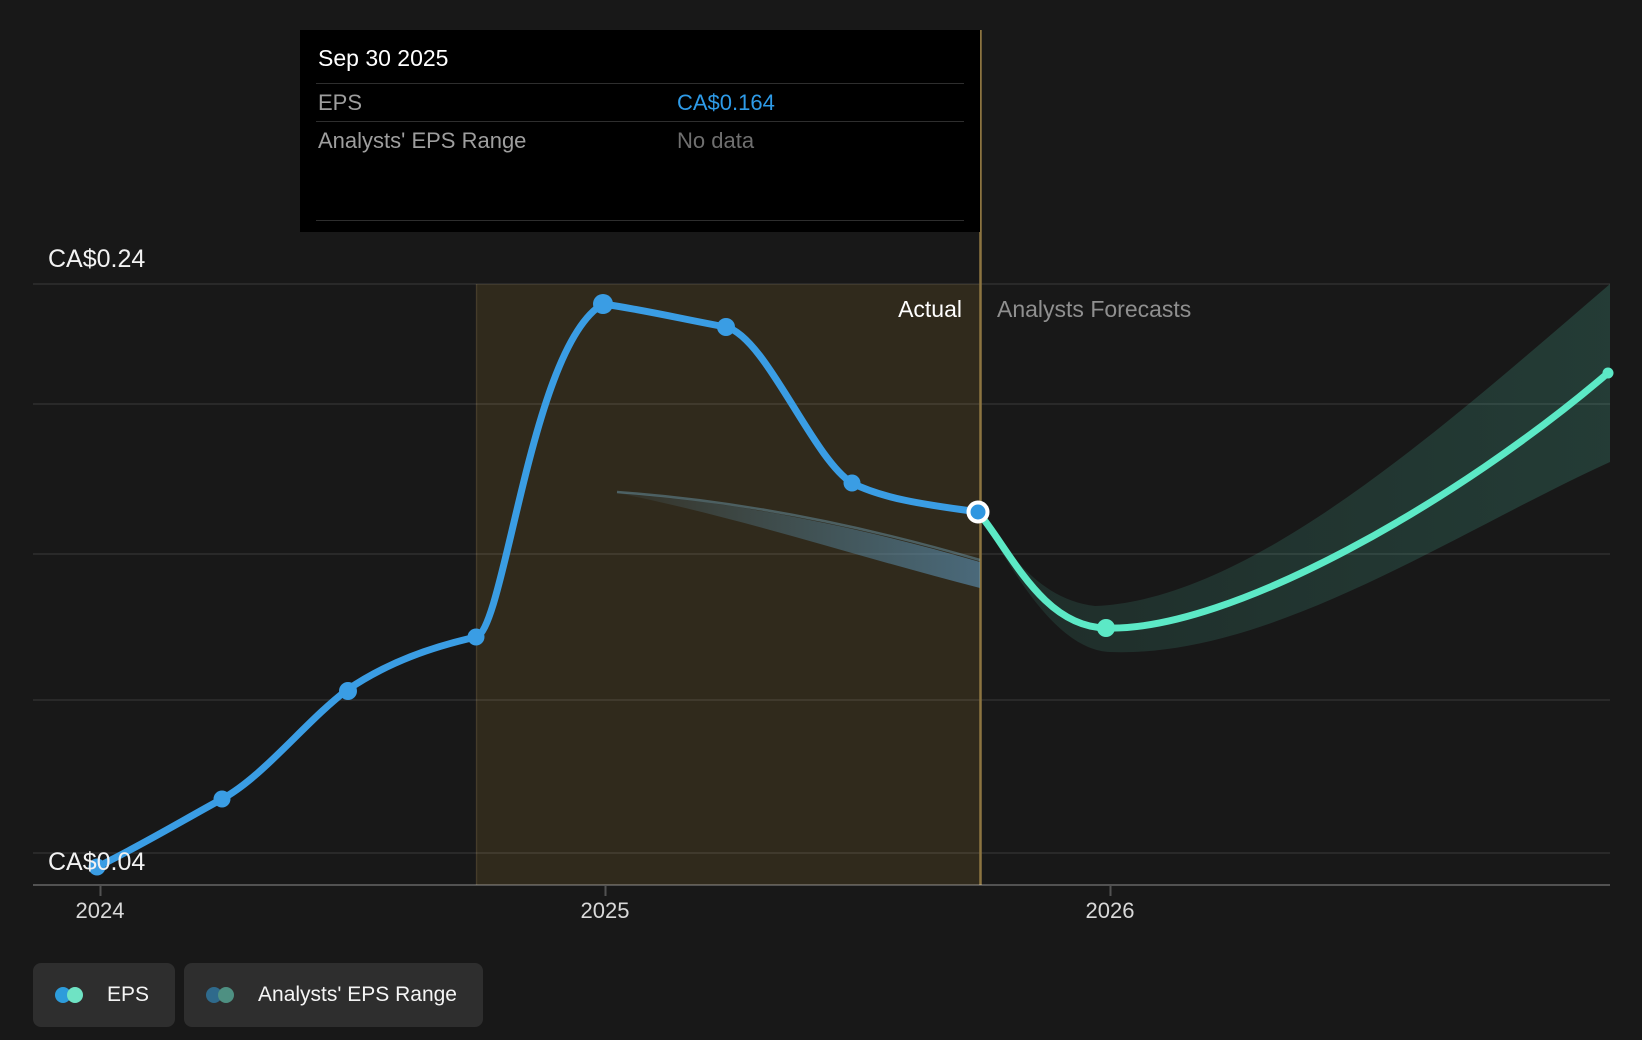 The height and width of the screenshot is (1040, 1642). Describe the element at coordinates (104, 995) in the screenshot. I see `legend-eps-button: EPS` at that location.